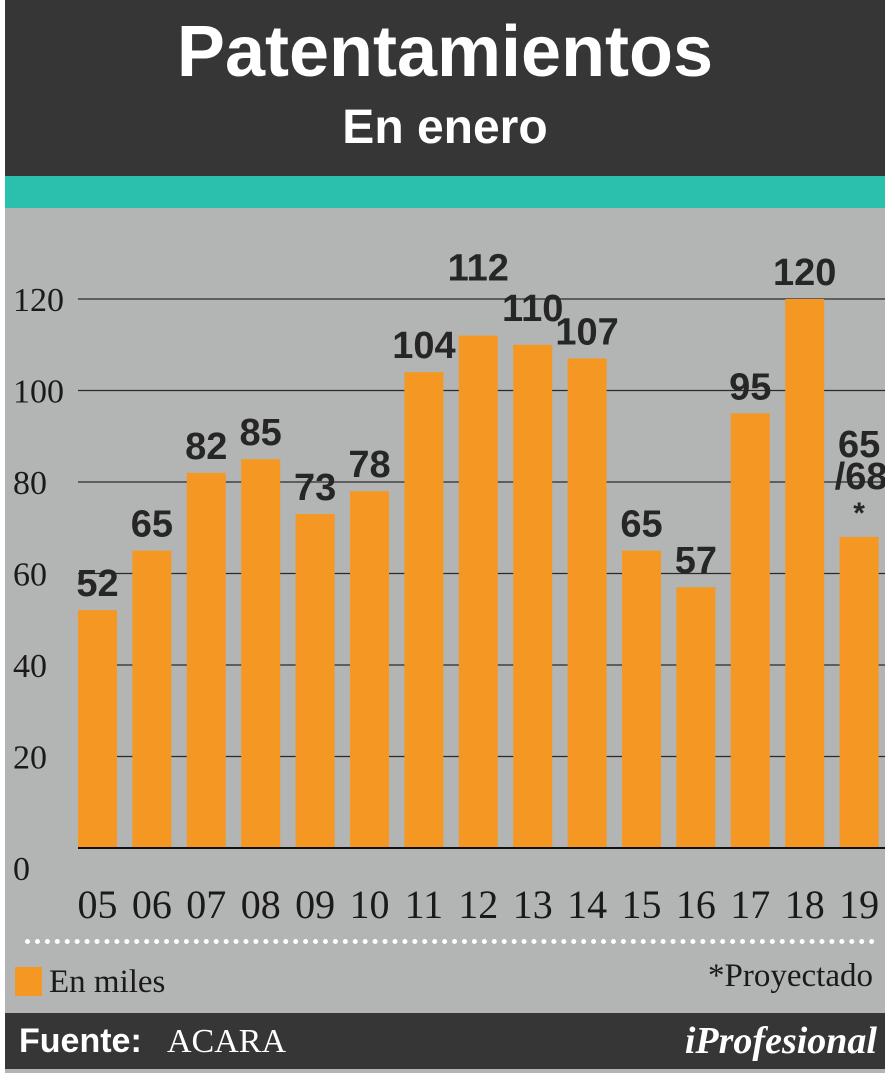 The height and width of the screenshot is (1073, 890). I want to click on x-tick-label: 13, so click(533, 904).